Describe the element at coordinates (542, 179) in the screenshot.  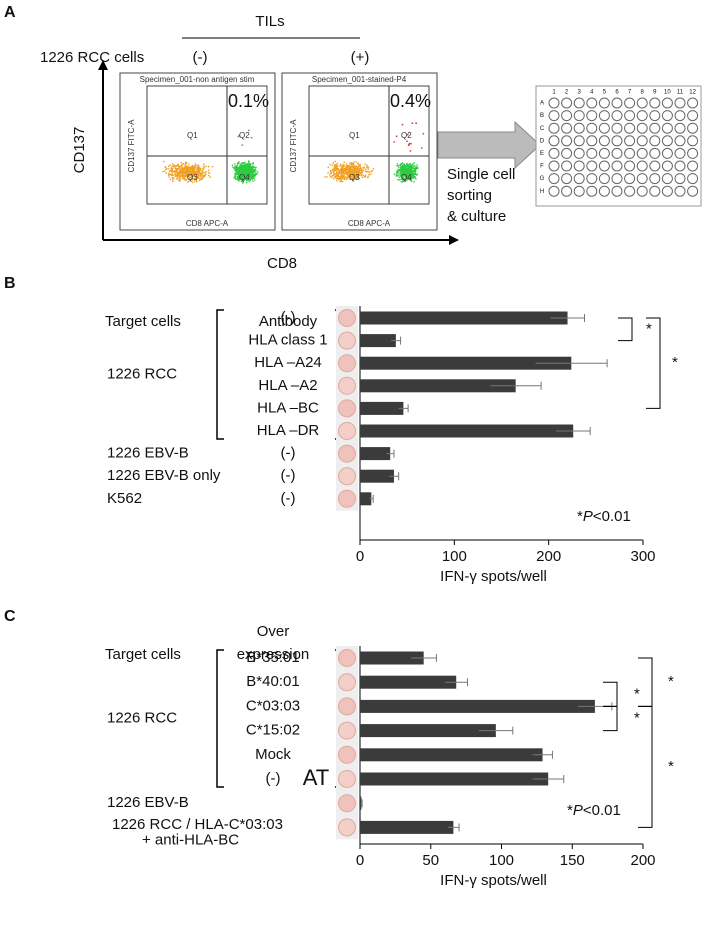
I see `plate-row: G` at that location.